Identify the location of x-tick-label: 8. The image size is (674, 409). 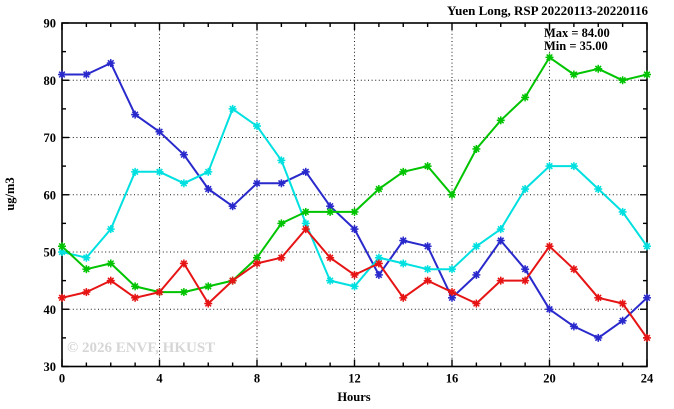
(257, 379).